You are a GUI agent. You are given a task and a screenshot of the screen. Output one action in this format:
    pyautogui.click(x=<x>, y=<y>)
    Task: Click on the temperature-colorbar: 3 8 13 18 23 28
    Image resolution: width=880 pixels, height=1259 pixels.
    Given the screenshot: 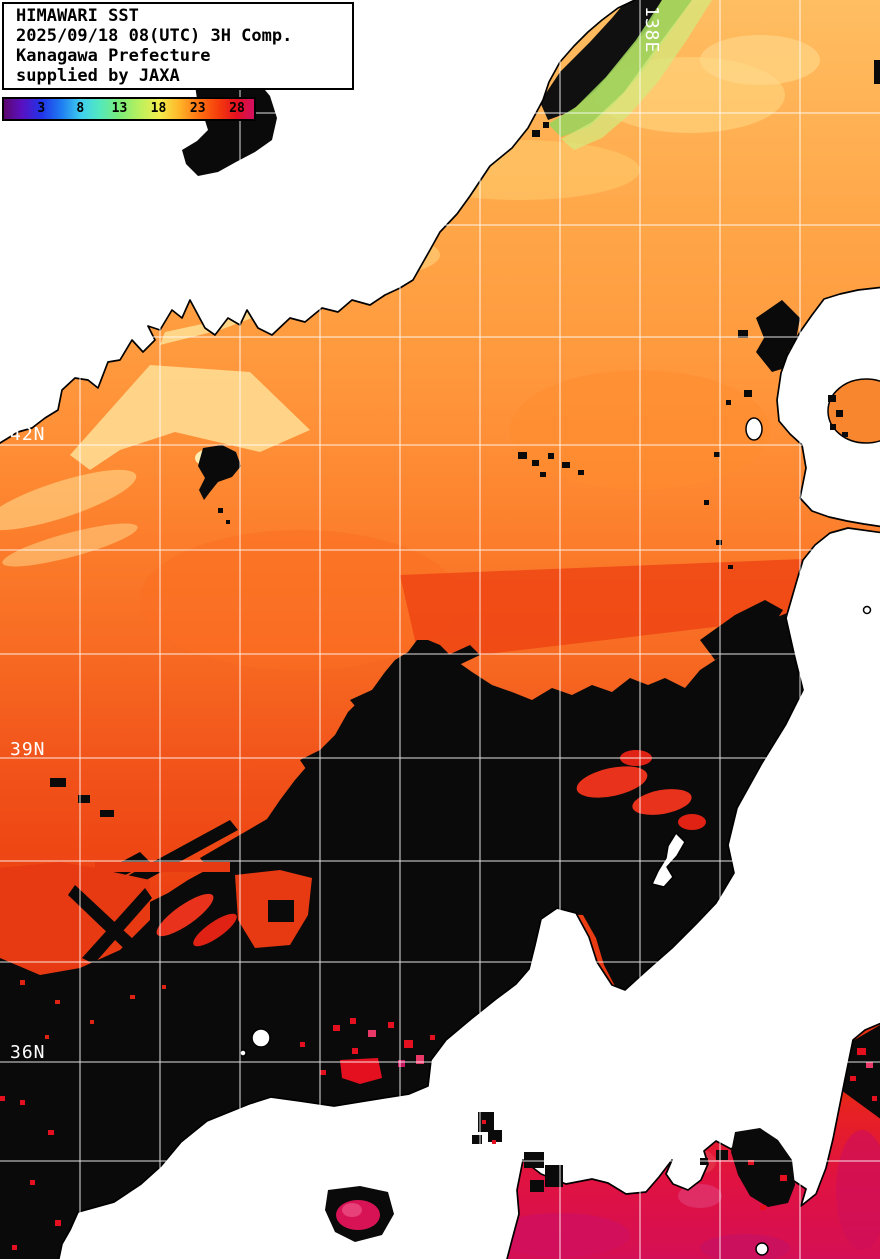 What is the action you would take?
    pyautogui.click(x=129, y=109)
    